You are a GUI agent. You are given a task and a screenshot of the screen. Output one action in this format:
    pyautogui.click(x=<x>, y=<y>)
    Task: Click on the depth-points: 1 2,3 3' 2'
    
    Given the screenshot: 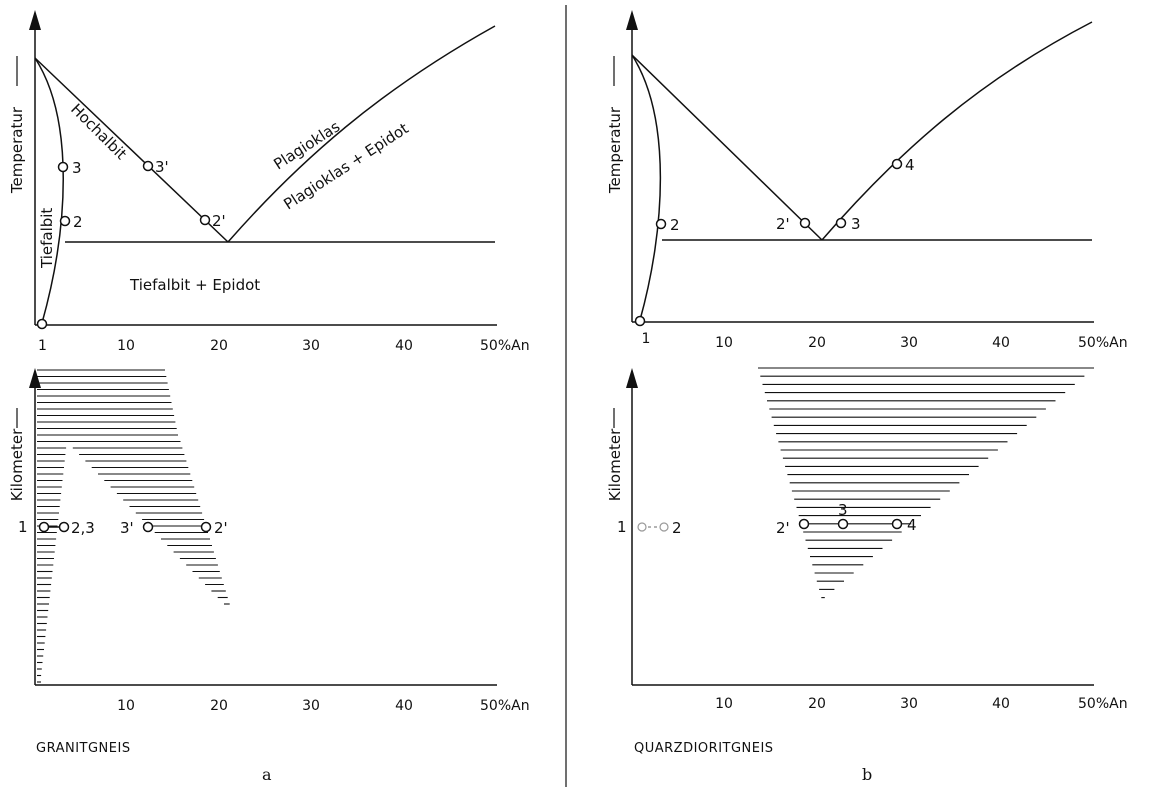 What is the action you would take?
    pyautogui.click(x=123, y=527)
    